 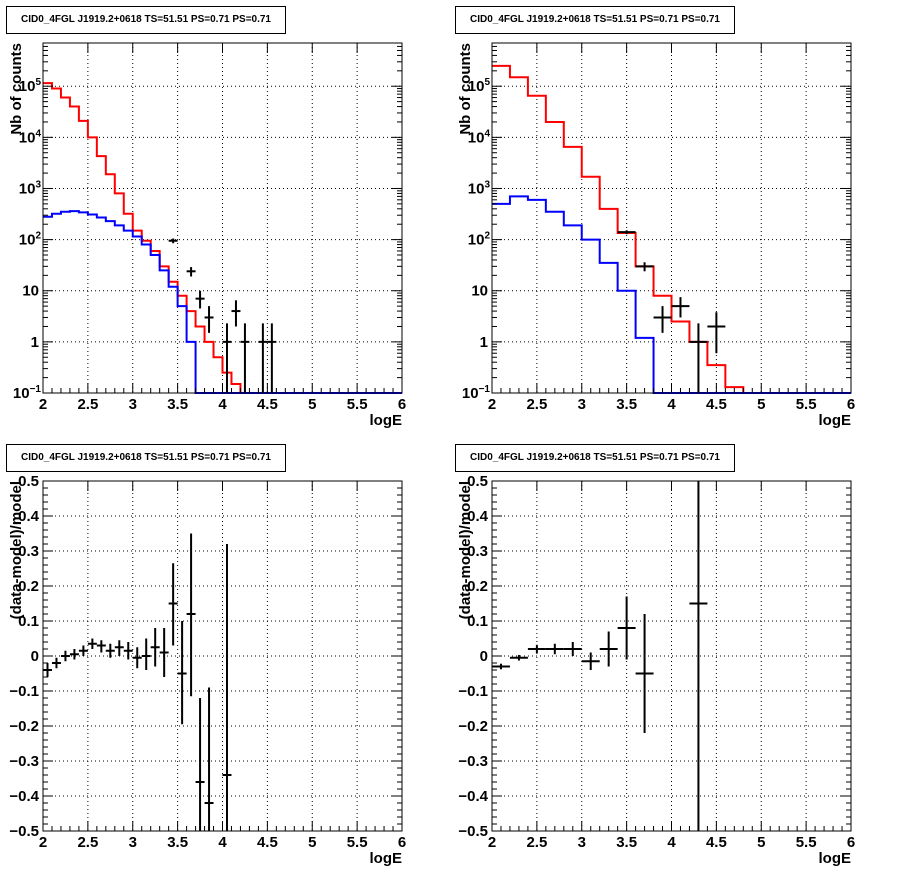 What do you see at coordinates (222, 238) in the screenshot?
I see `histogram-series` at bounding box center [222, 238].